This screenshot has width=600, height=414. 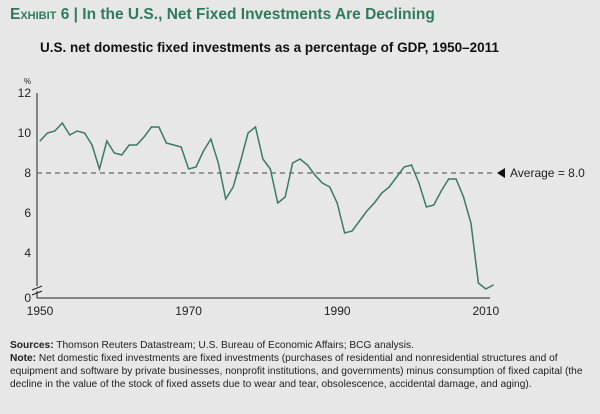 What do you see at coordinates (32, 345) in the screenshot?
I see `sources-label: Sources:` at bounding box center [32, 345].